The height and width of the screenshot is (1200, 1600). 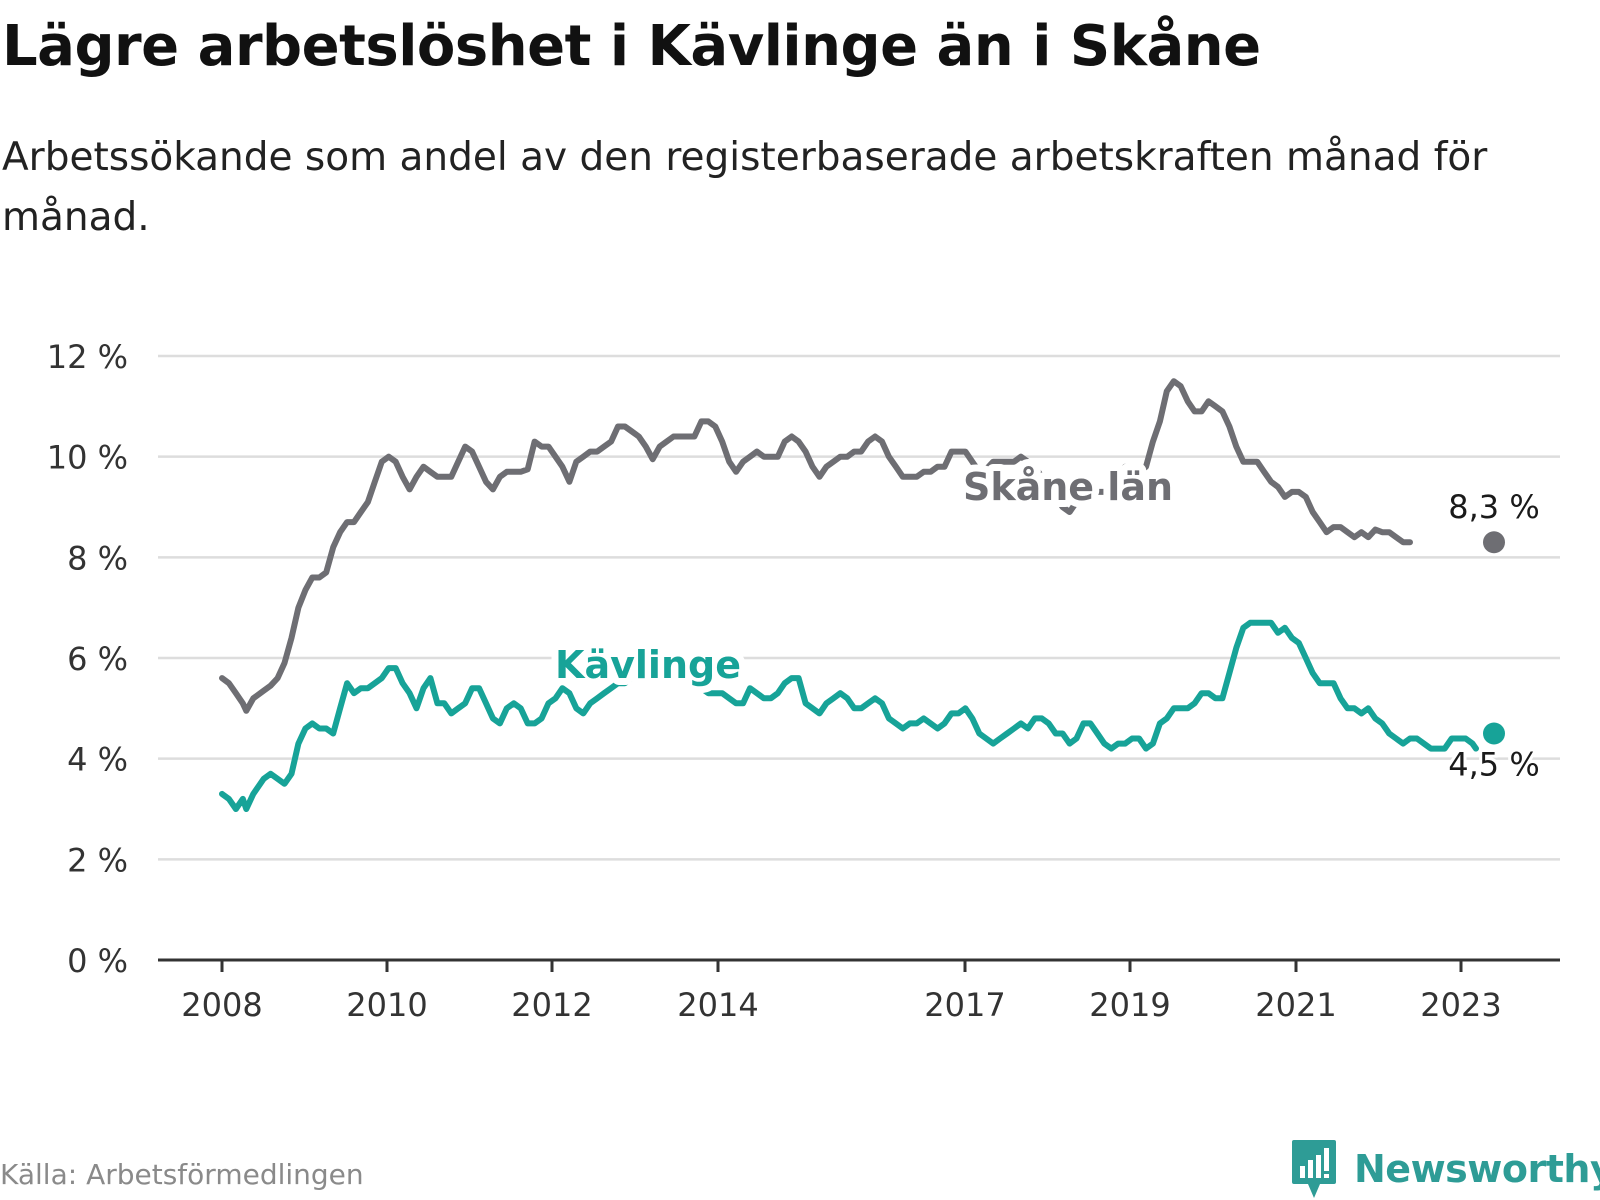 I want to click on y-tick-label: 2 %, so click(x=97, y=860).